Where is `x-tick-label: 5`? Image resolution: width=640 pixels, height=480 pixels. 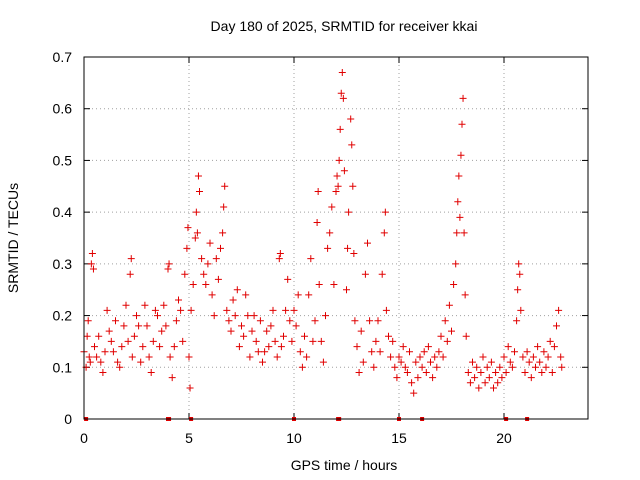
x-tick-label: 5 is located at coordinates (189, 438).